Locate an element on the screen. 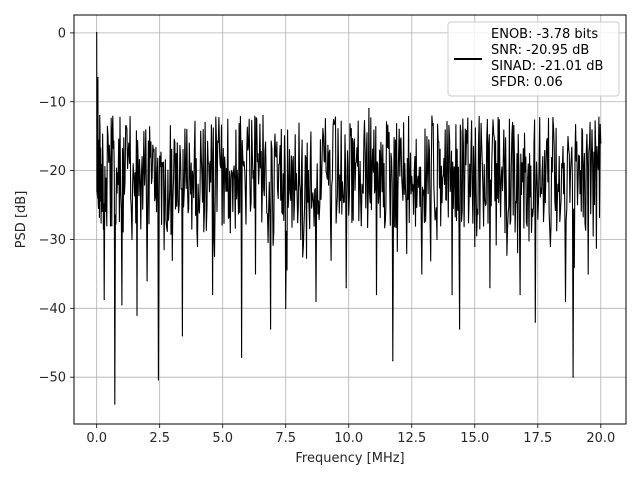  y-tick-label: −30 is located at coordinates (52, 240).